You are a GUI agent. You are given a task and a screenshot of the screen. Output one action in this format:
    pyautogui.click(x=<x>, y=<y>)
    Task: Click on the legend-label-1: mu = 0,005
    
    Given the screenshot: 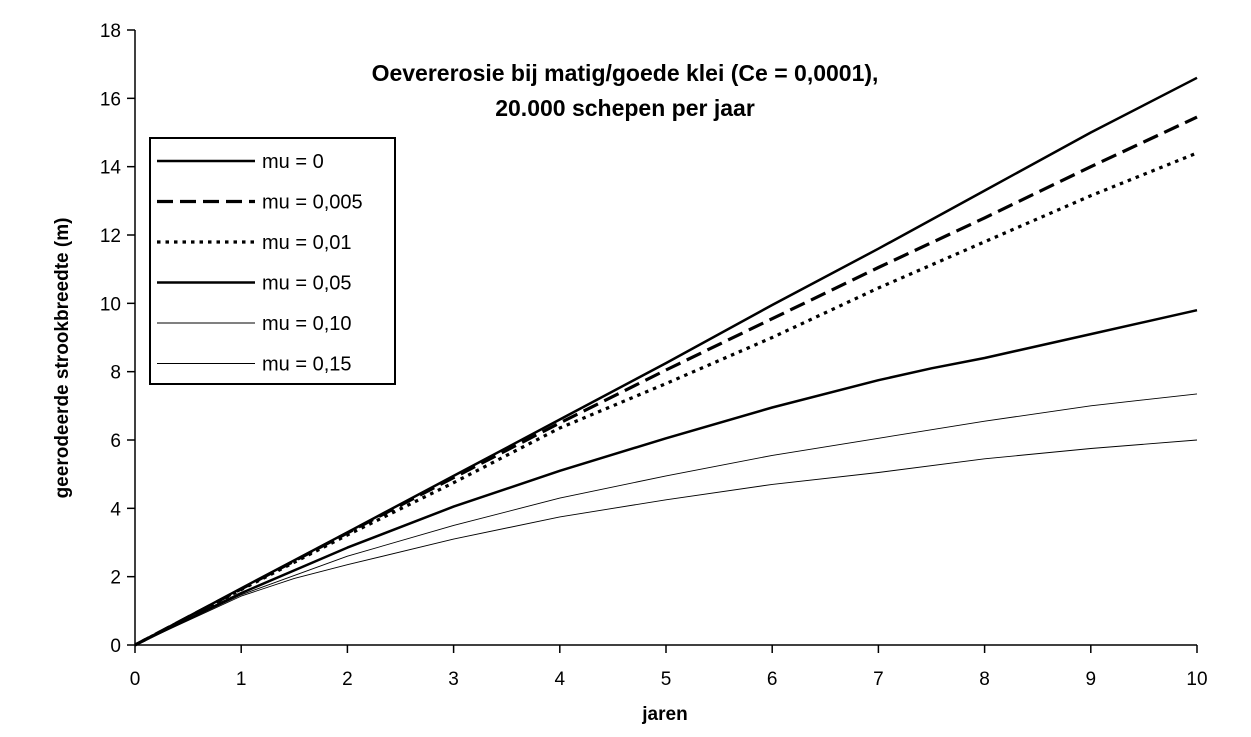 What is the action you would take?
    pyautogui.click(x=312, y=203)
    